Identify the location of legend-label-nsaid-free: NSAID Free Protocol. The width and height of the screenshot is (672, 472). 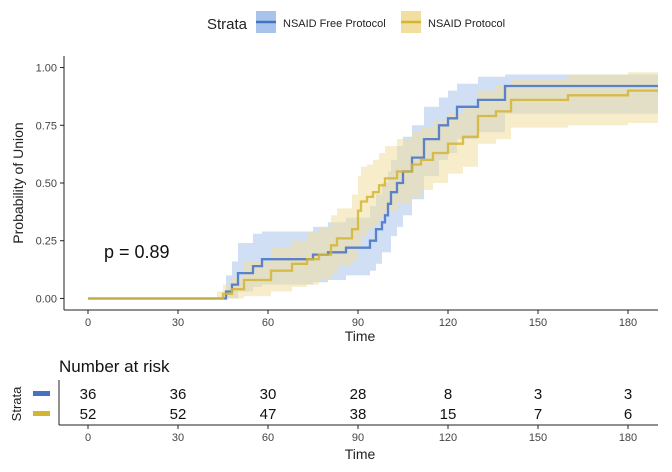
(334, 24).